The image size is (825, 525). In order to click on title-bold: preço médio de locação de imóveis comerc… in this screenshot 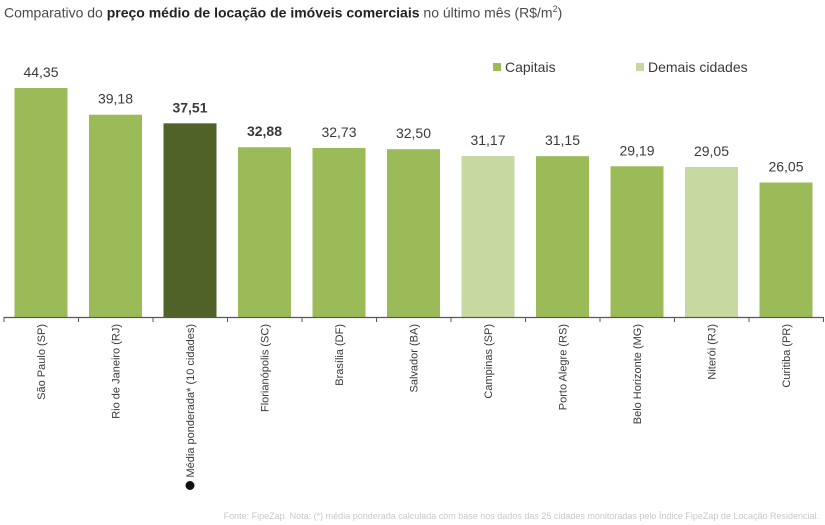, I will do `click(263, 12)`.